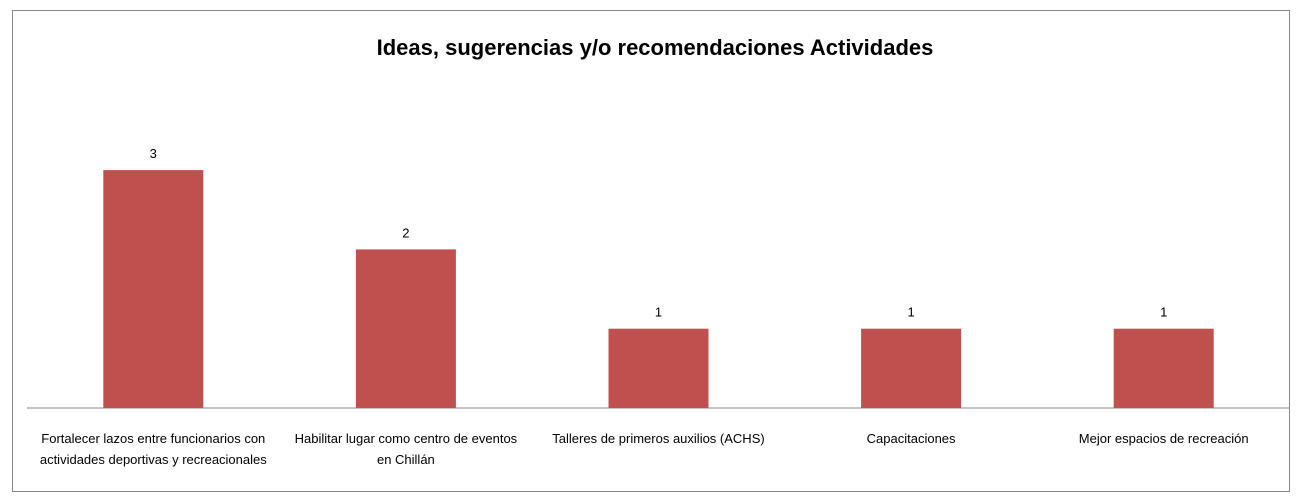  Describe the element at coordinates (153, 153) in the screenshot. I see `data-label: 3` at that location.